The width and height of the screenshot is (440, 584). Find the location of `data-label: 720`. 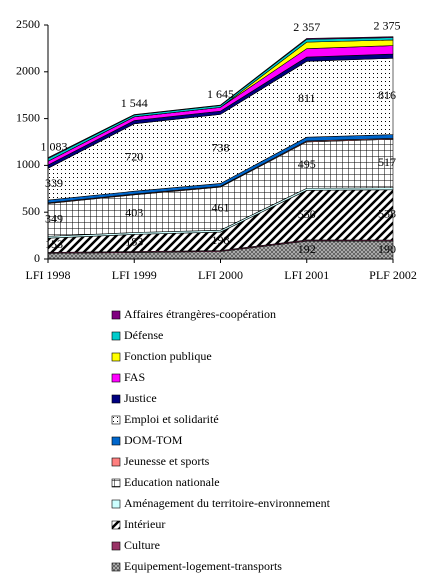

data-label: 720 is located at coordinates (134, 156).